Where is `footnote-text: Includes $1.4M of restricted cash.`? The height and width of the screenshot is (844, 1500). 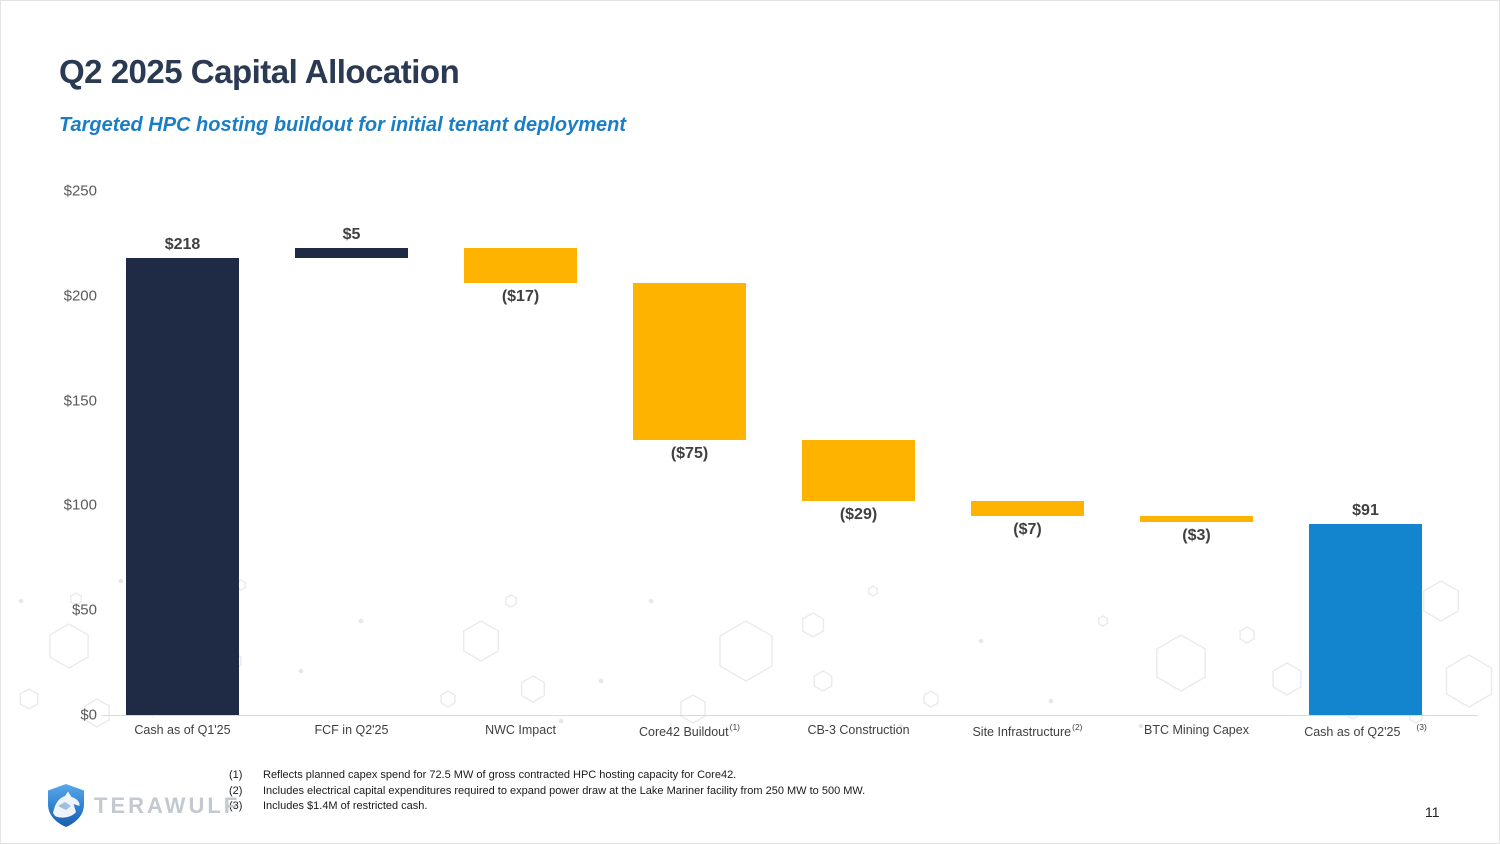
footnote-text: Includes $1.4M of restricted cash. is located at coordinates (345, 806).